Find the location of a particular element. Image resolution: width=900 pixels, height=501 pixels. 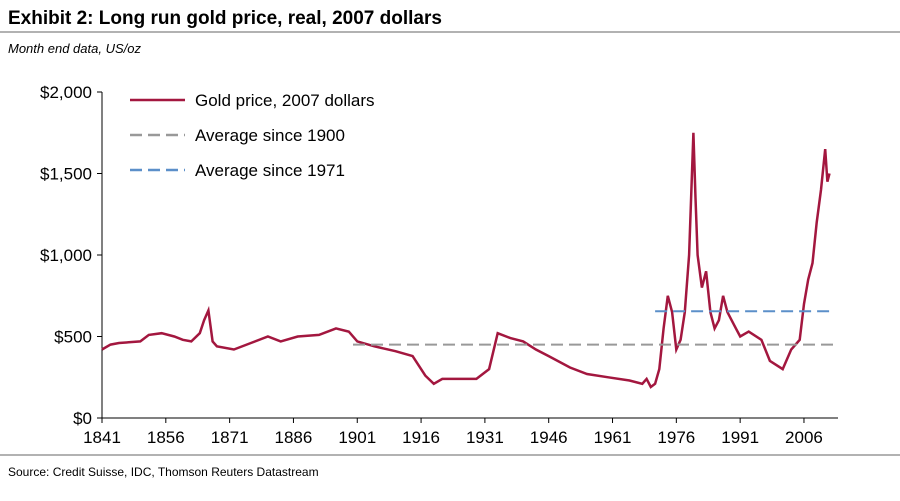

x-tick-label: 1991 is located at coordinates (740, 437).